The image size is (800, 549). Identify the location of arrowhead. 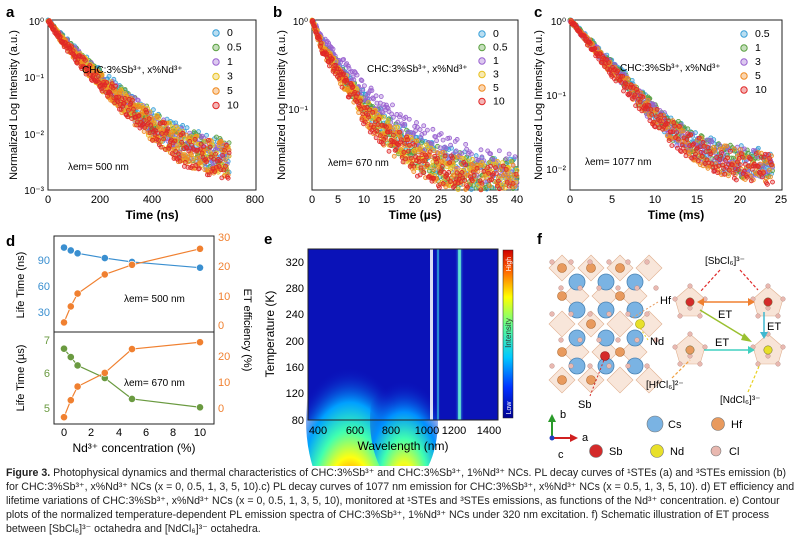
(746, 337).